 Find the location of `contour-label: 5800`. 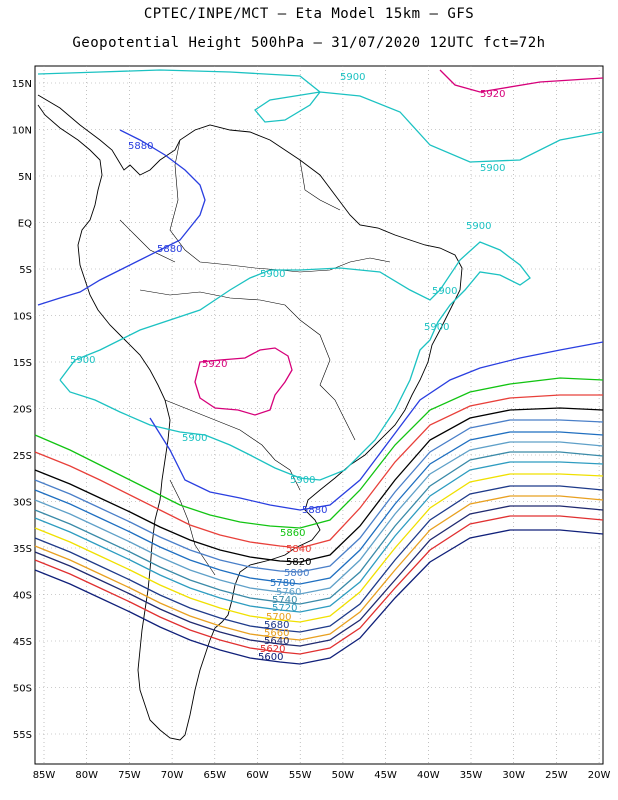

contour-label: 5800 is located at coordinates (296, 573).